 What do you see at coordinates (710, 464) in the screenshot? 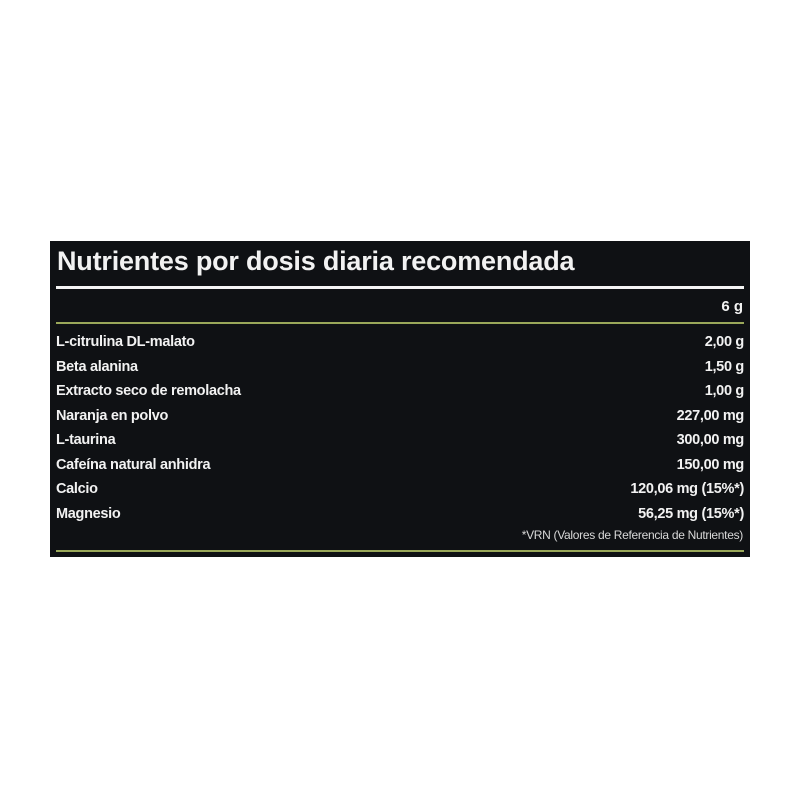
I see `nutrient-value: 150,00 mg` at bounding box center [710, 464].